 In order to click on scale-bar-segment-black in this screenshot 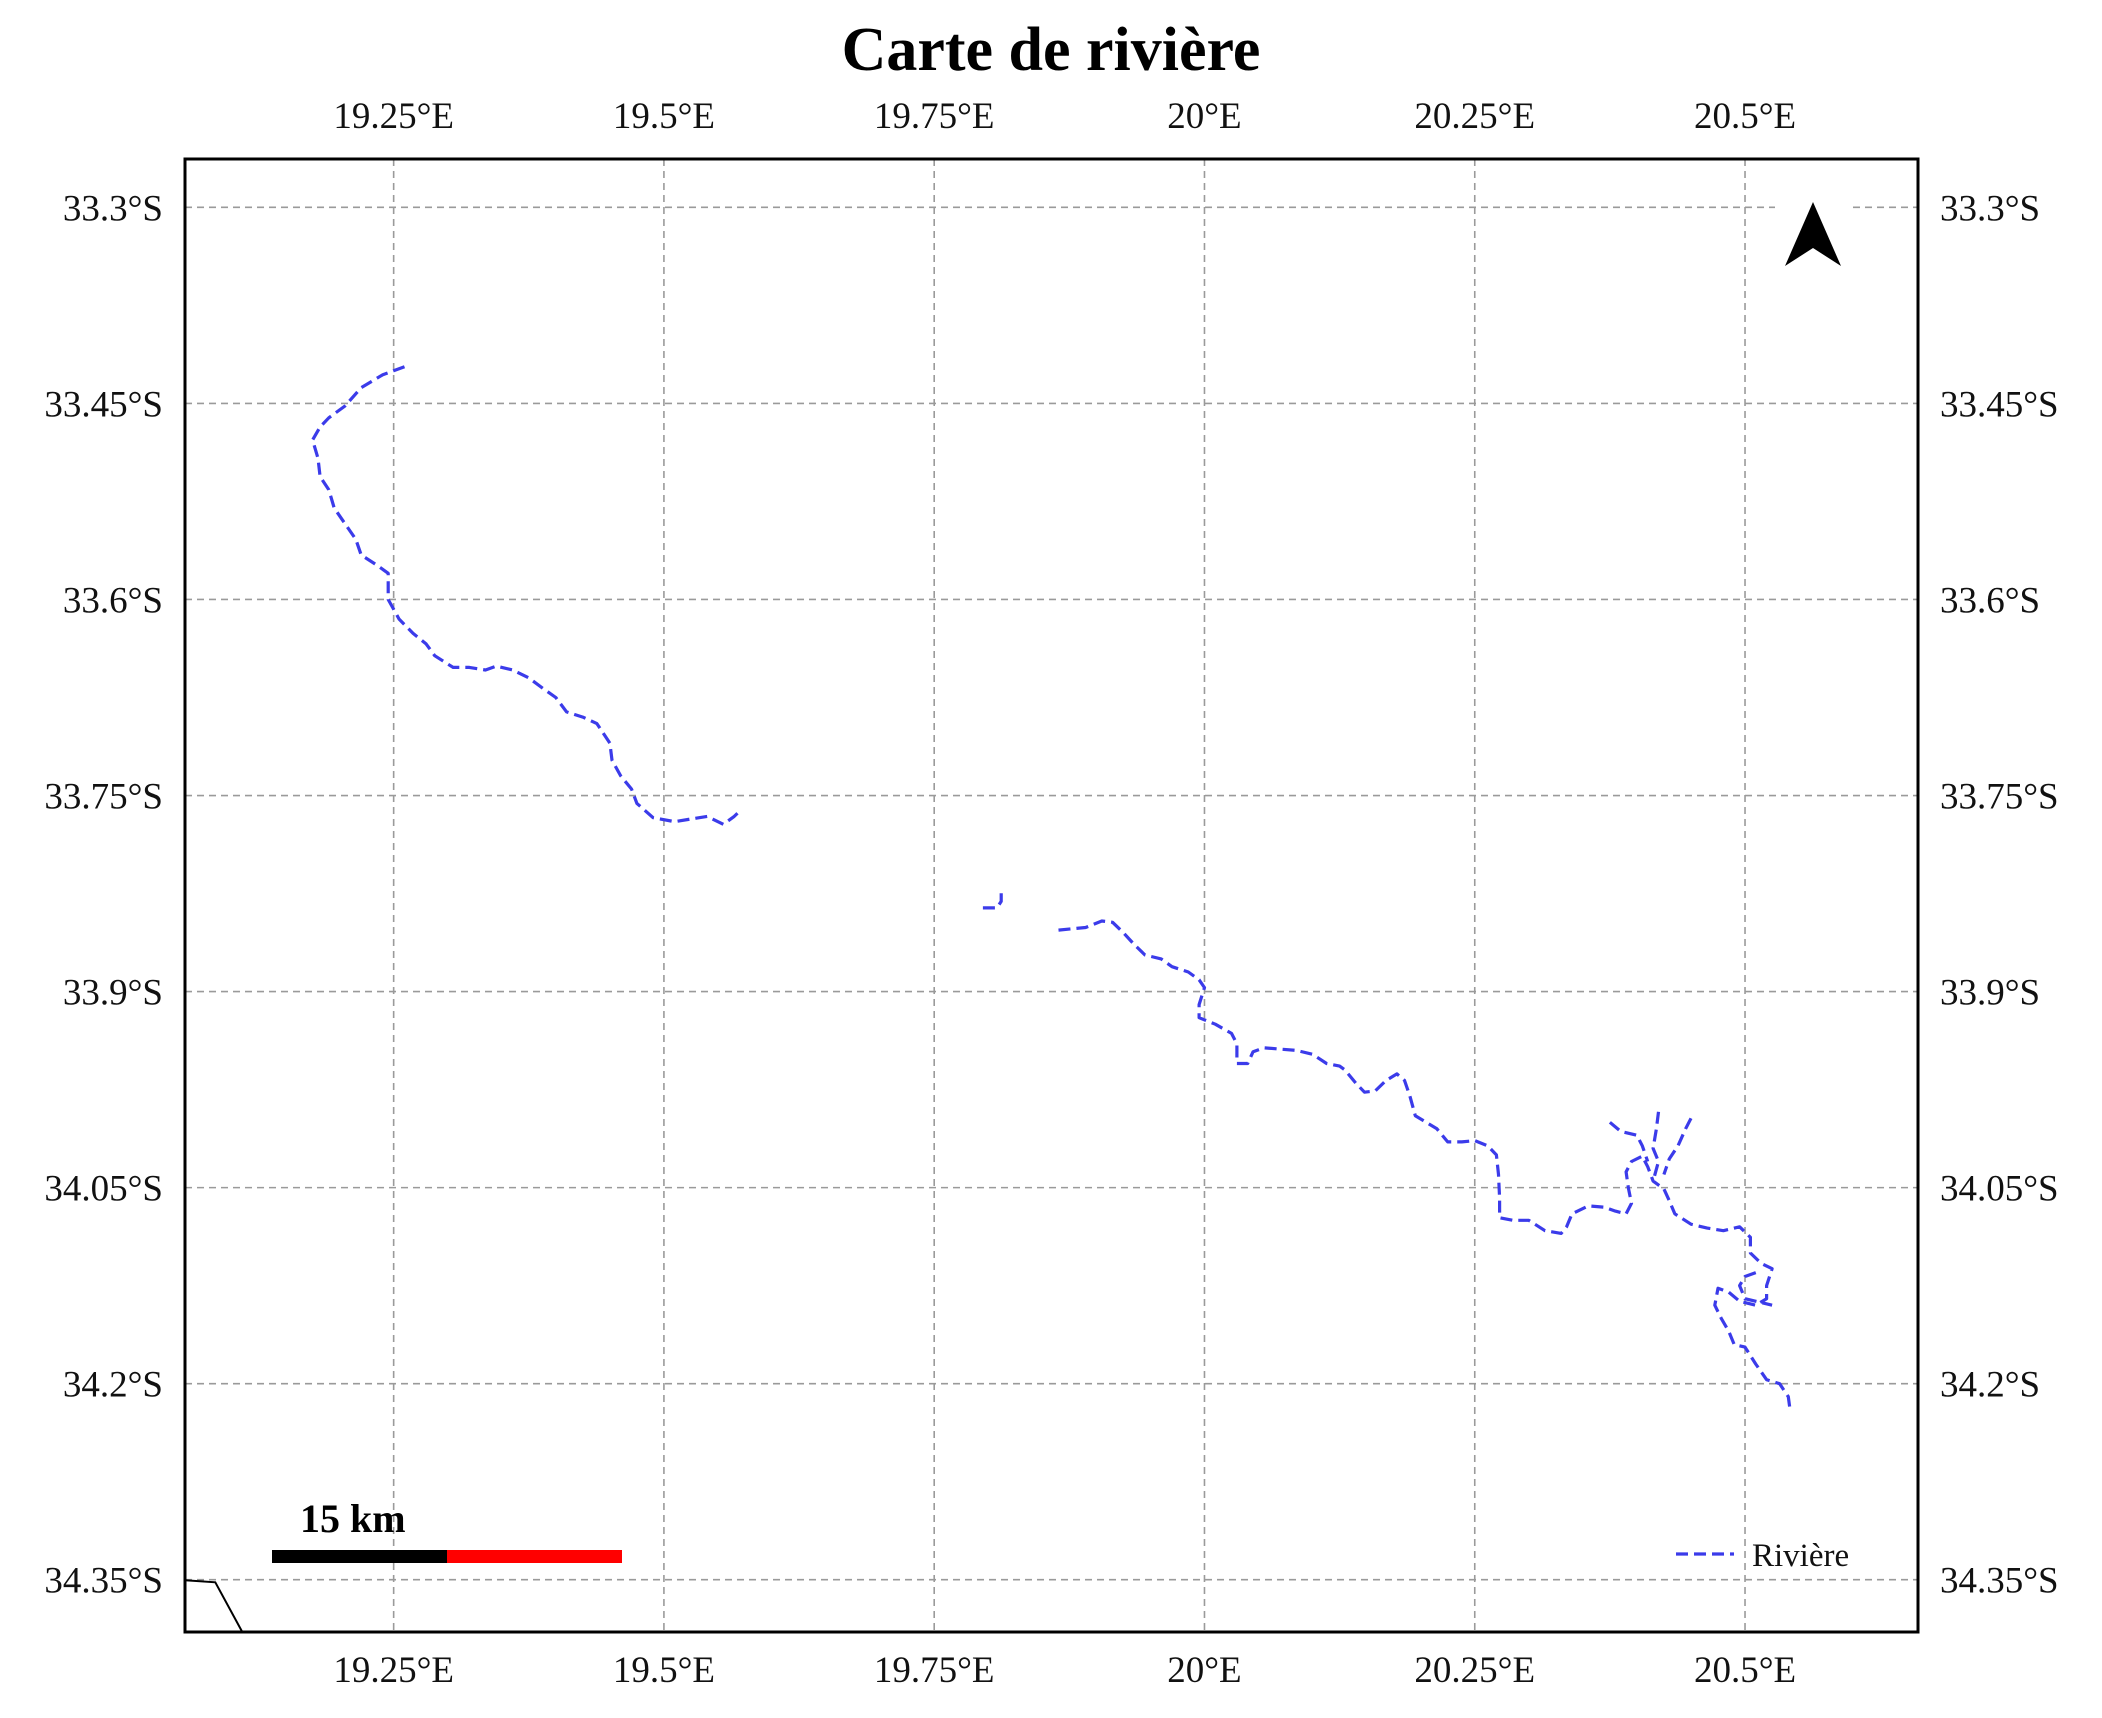, I will do `click(359, 1556)`.